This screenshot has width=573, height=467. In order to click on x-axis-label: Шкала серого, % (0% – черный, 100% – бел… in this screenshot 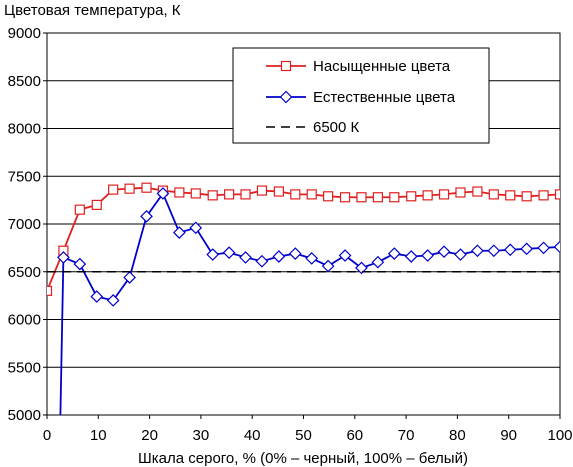, I will do `click(303, 458)`.